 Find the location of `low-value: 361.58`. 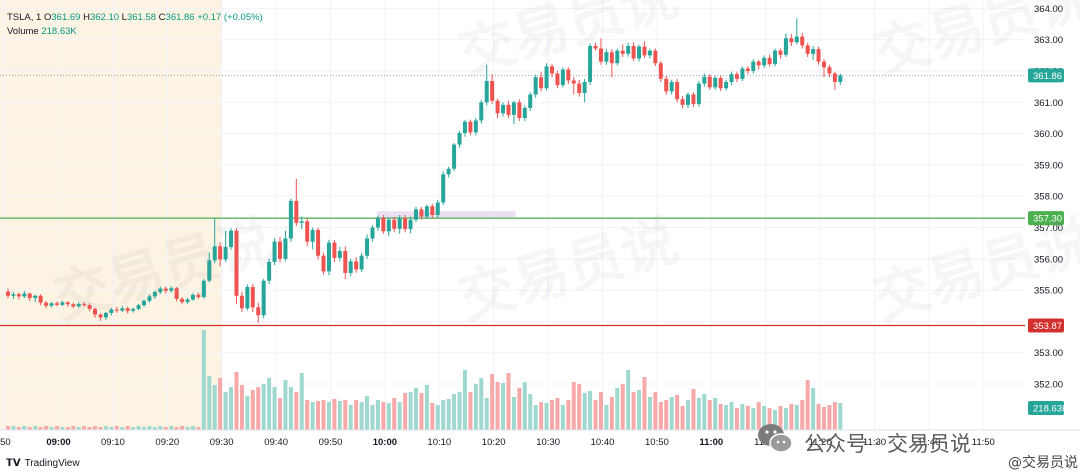

low-value: 361.58 is located at coordinates (141, 17).